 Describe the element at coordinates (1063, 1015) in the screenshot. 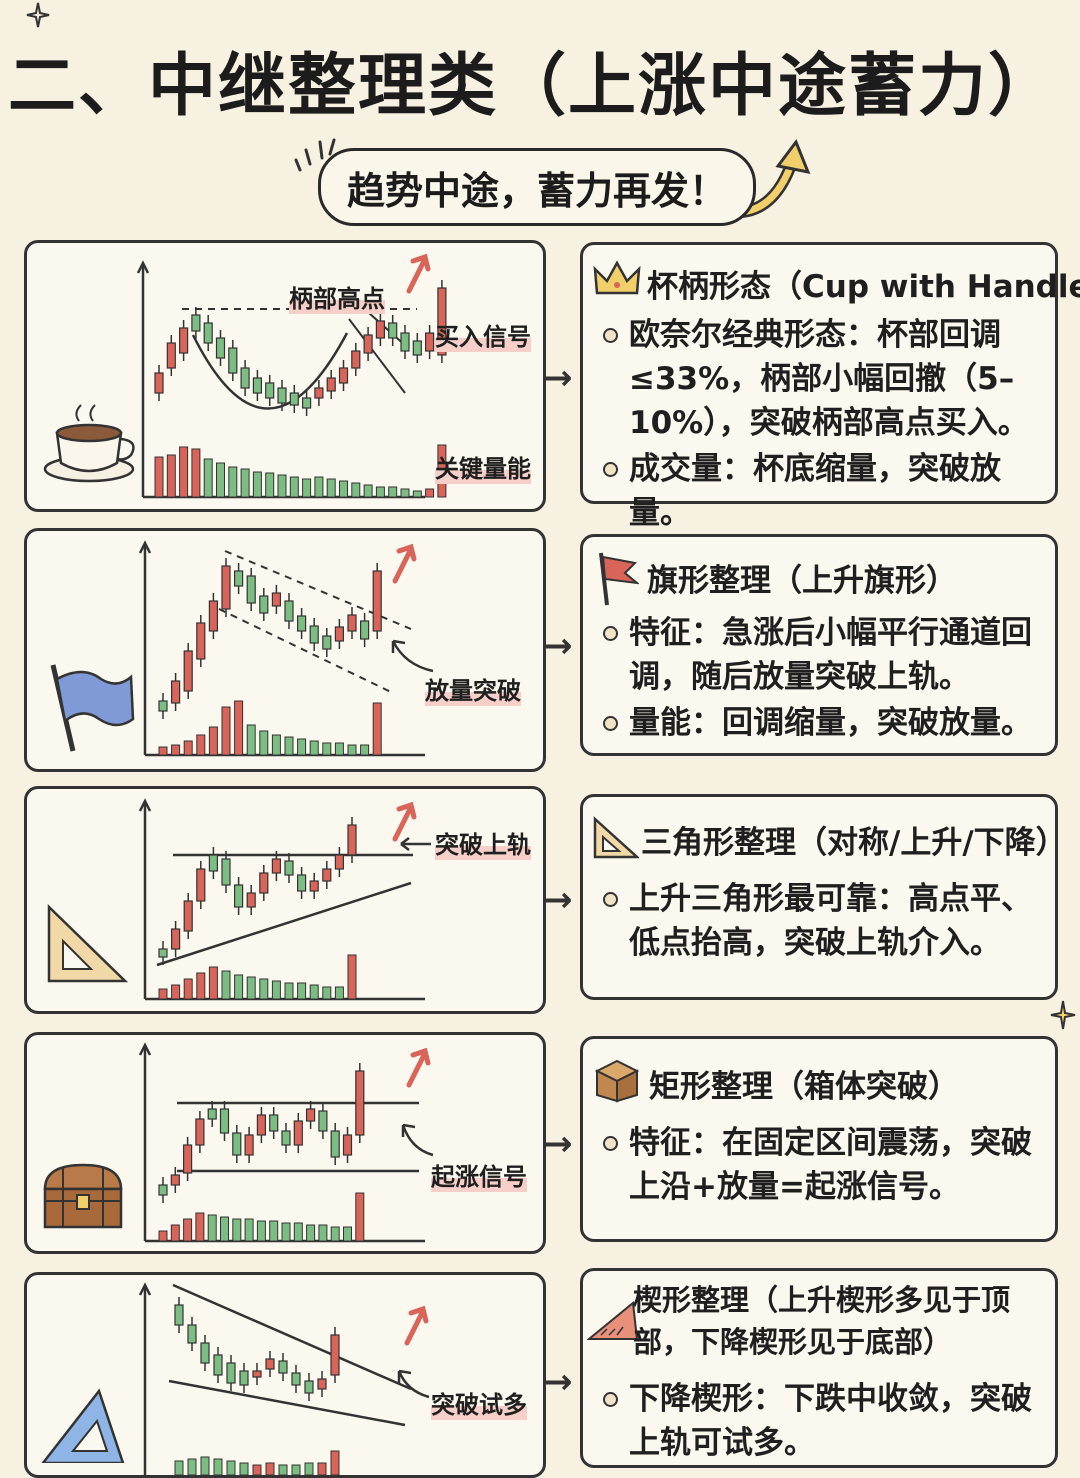

I see `sparkle-icon` at that location.